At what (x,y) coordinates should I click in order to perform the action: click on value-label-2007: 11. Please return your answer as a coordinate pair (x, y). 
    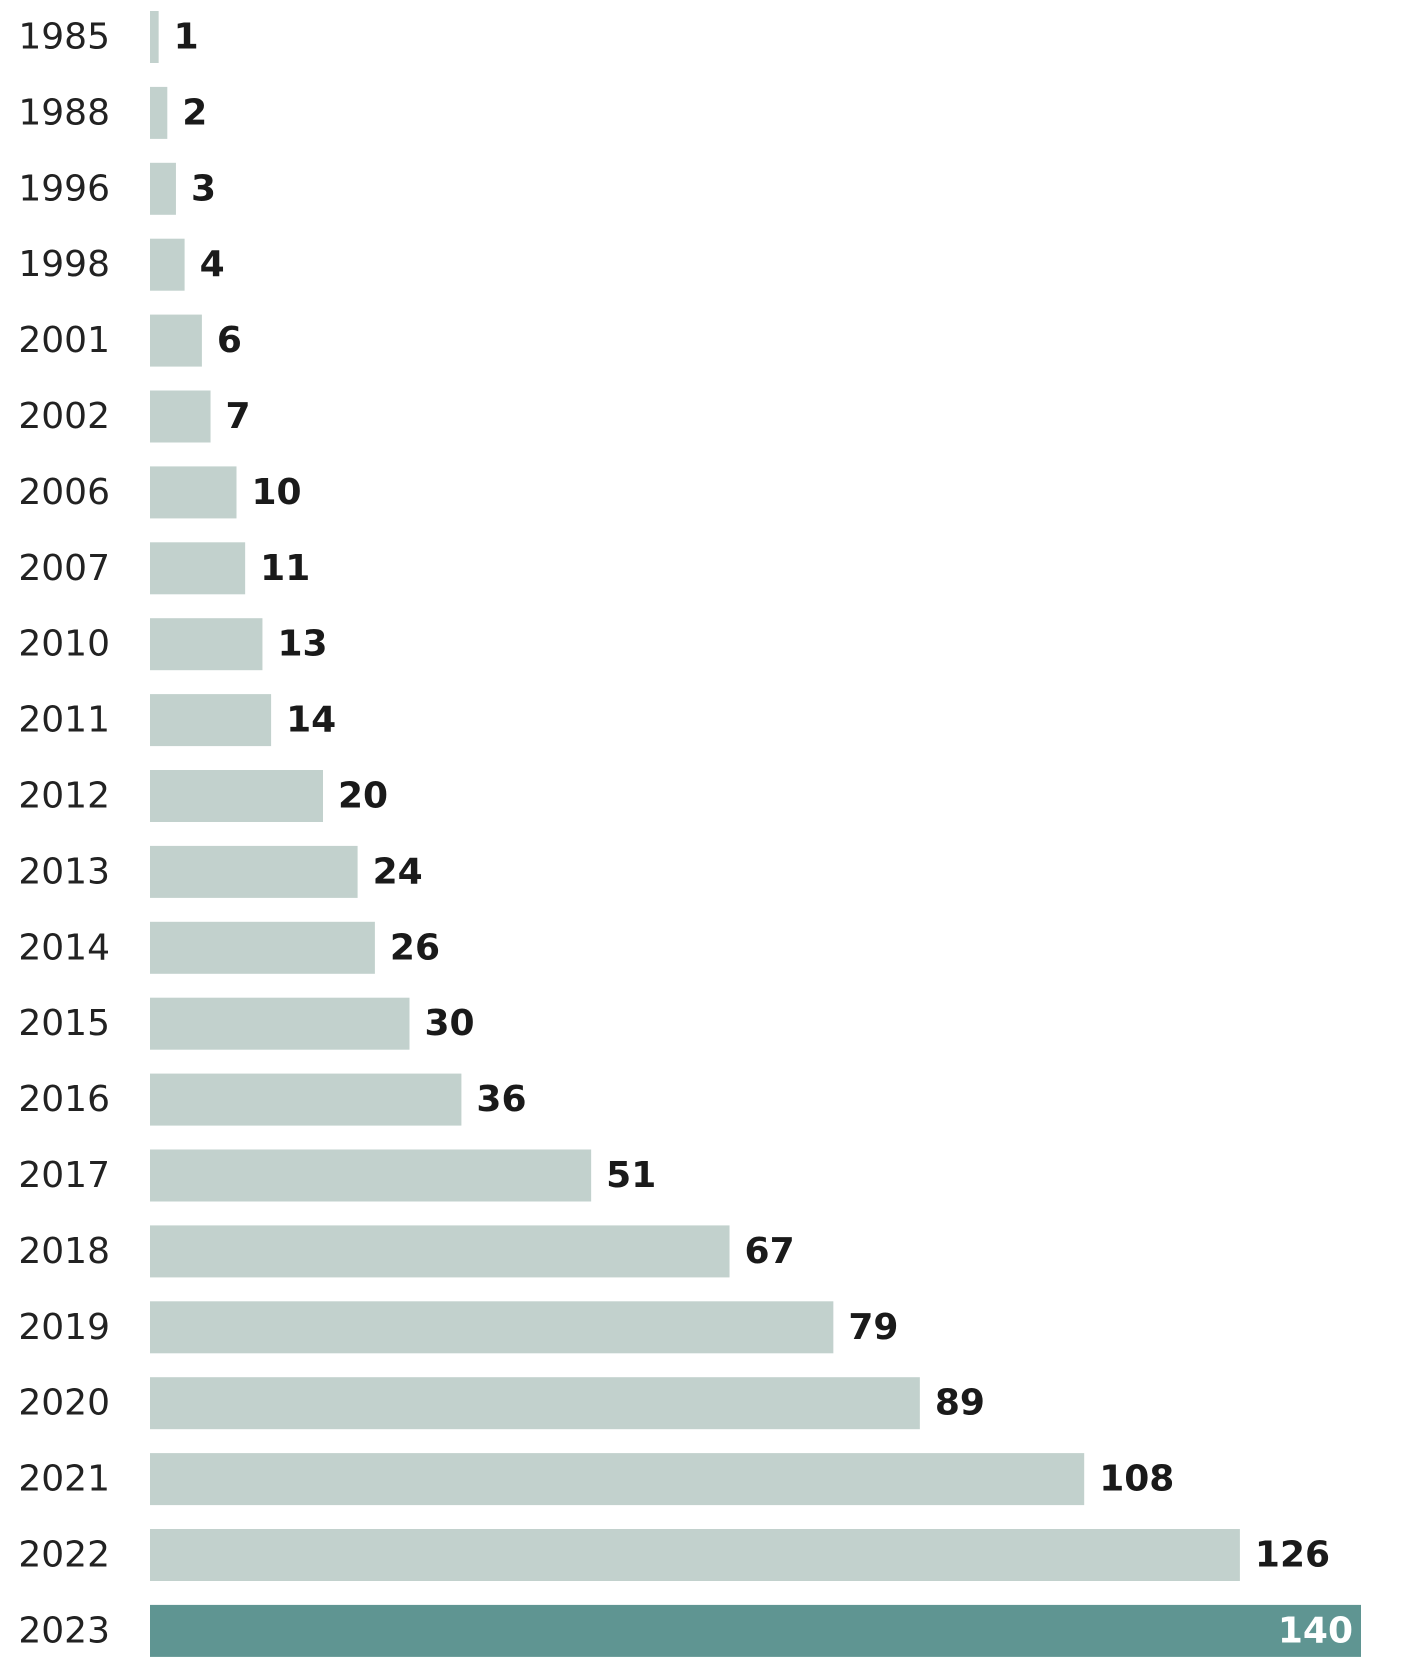
    Looking at the image, I should click on (285, 568).